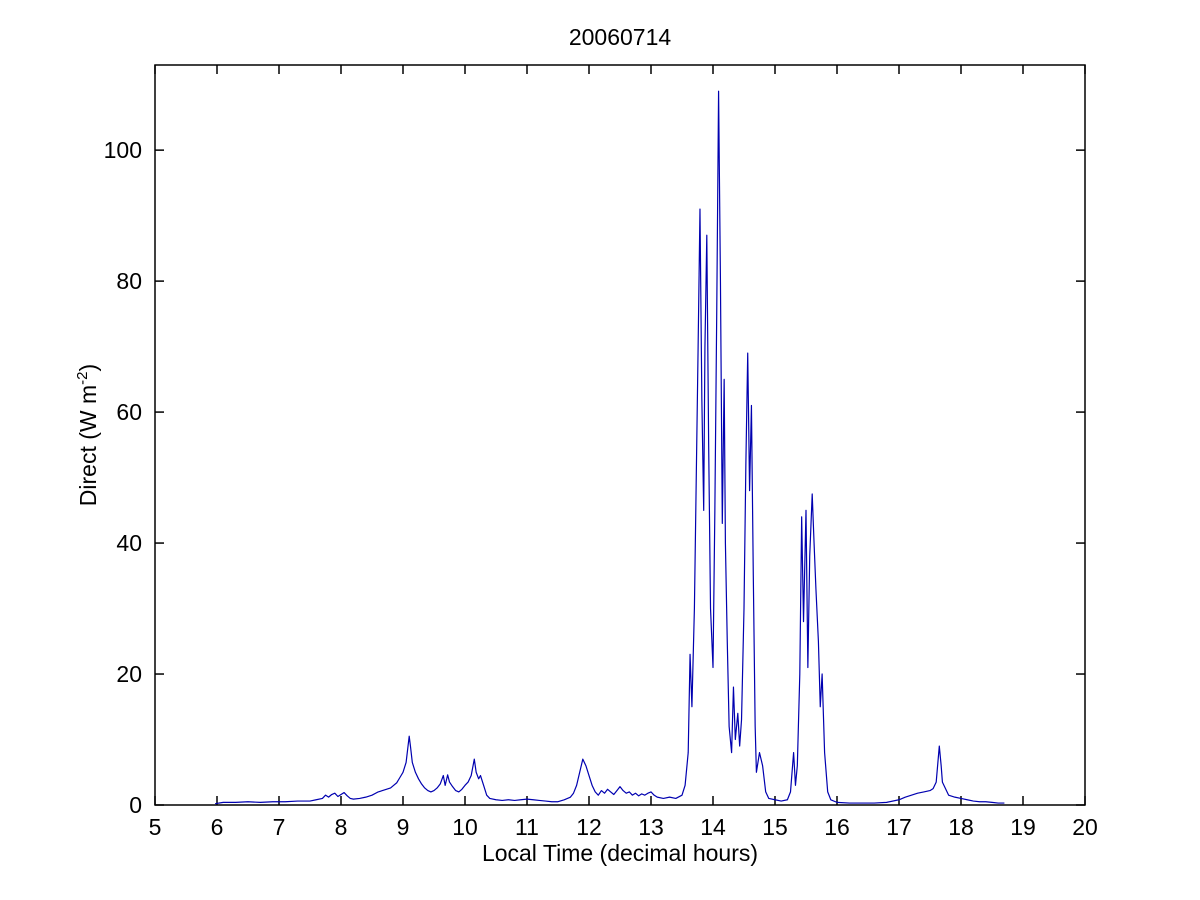 The image size is (1200, 900). What do you see at coordinates (1085, 827) in the screenshot?
I see `x-tick-label: 20` at bounding box center [1085, 827].